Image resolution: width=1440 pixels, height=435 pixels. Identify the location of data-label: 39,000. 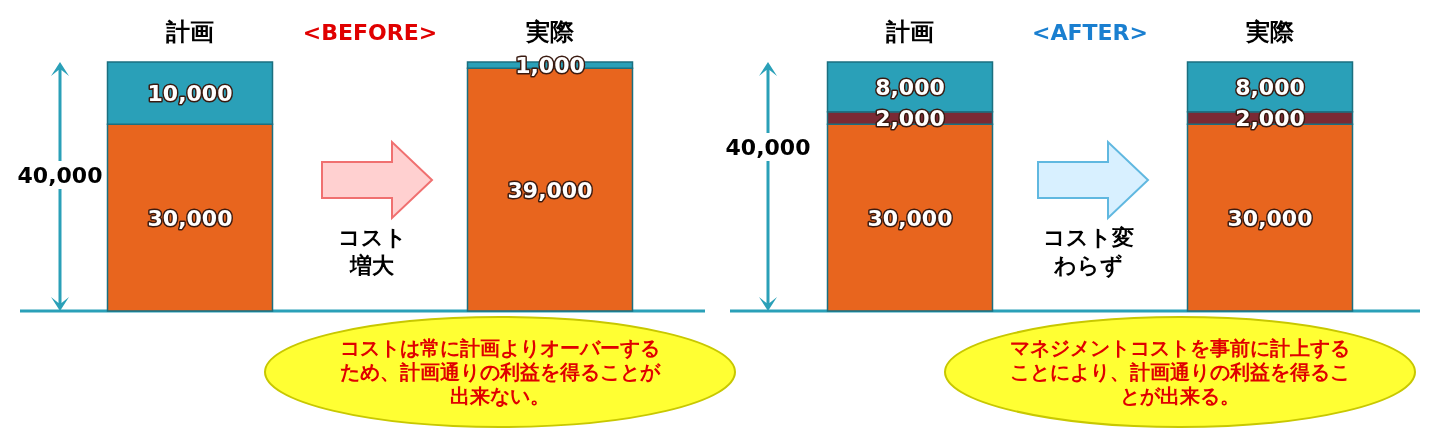
(550, 190).